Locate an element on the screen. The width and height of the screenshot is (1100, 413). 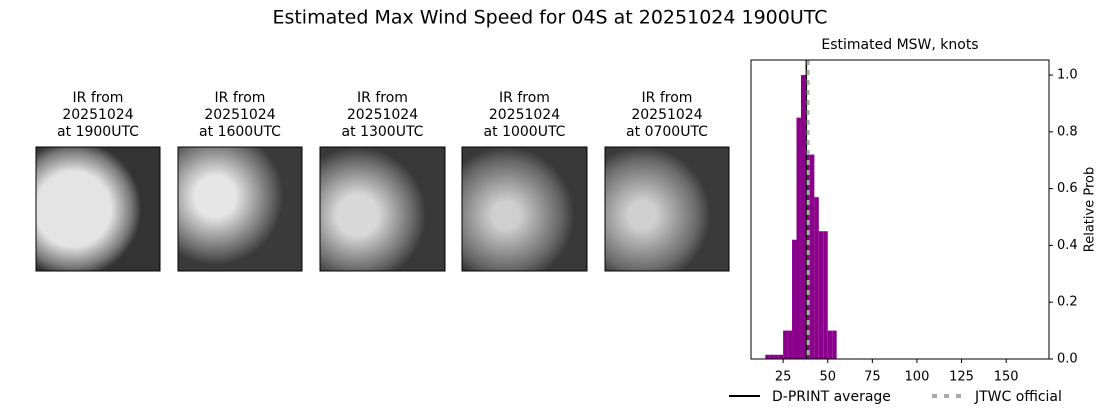
legend-label: JTWC official is located at coordinates (1018, 397).